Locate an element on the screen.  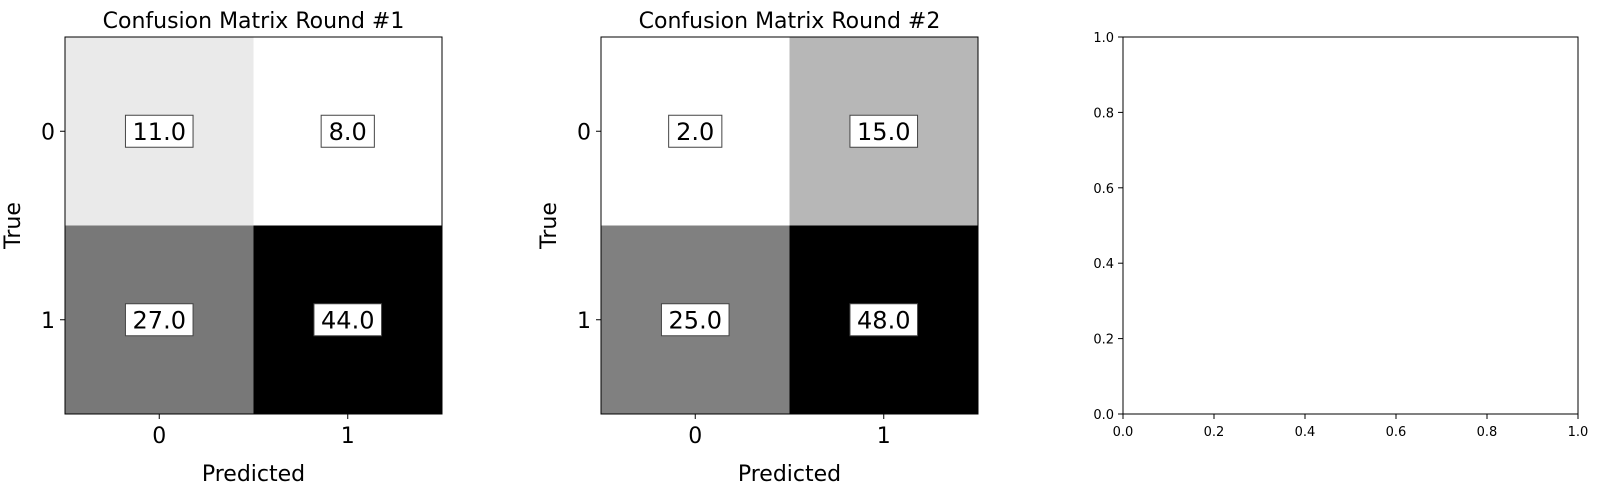
x-tick-label: 1.0 is located at coordinates (1578, 432).